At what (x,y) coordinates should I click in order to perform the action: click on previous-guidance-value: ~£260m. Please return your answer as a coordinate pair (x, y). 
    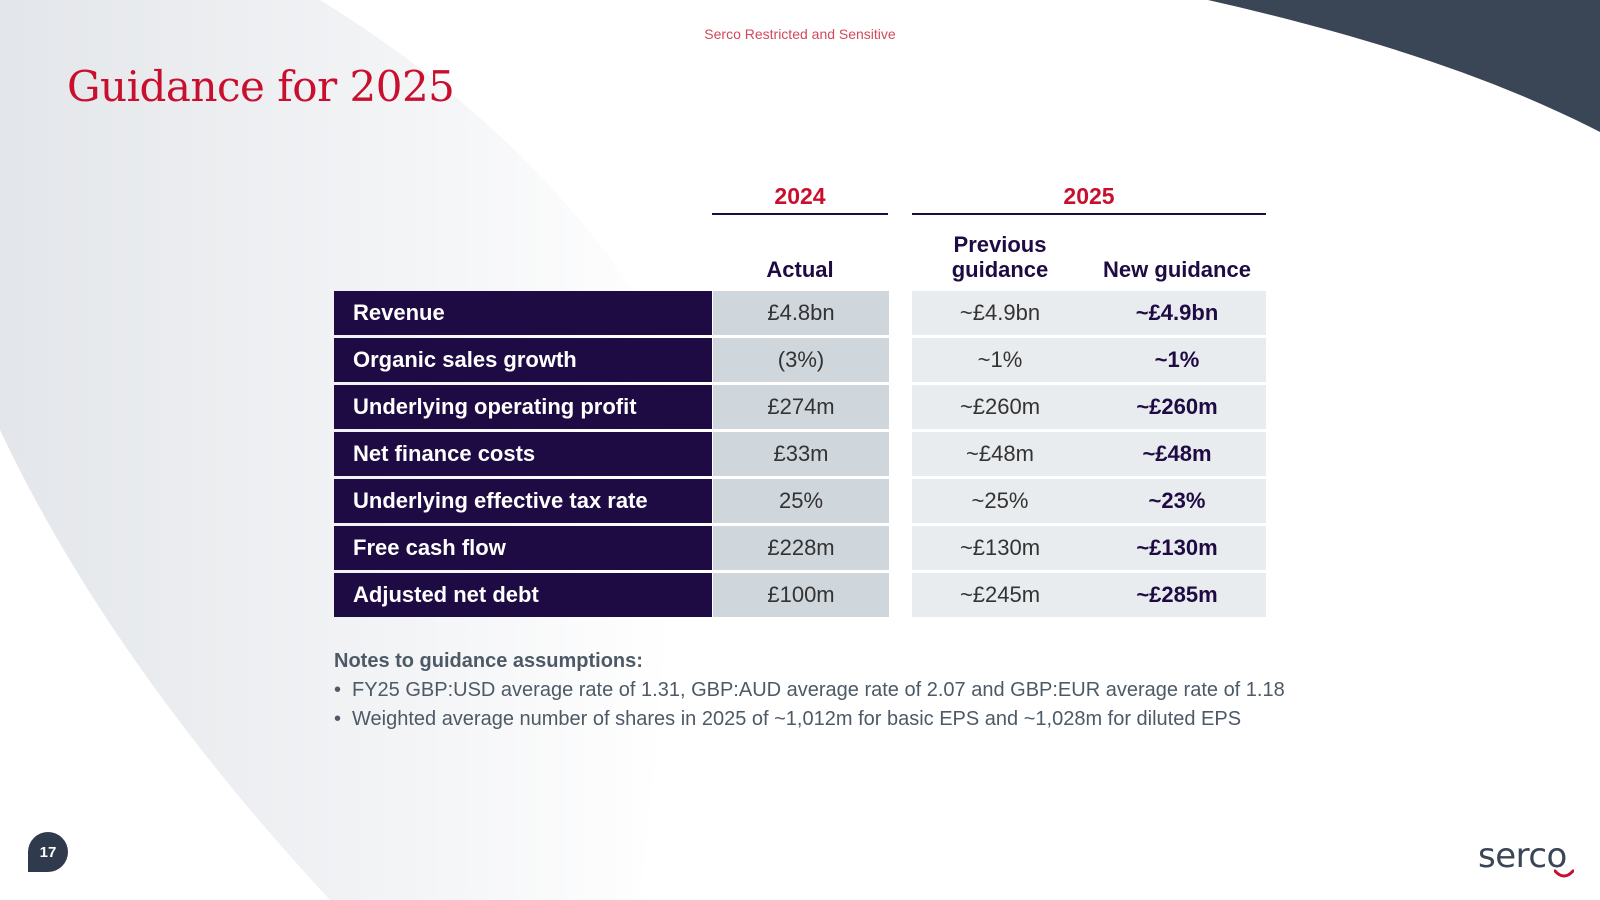
    Looking at the image, I should click on (1000, 407).